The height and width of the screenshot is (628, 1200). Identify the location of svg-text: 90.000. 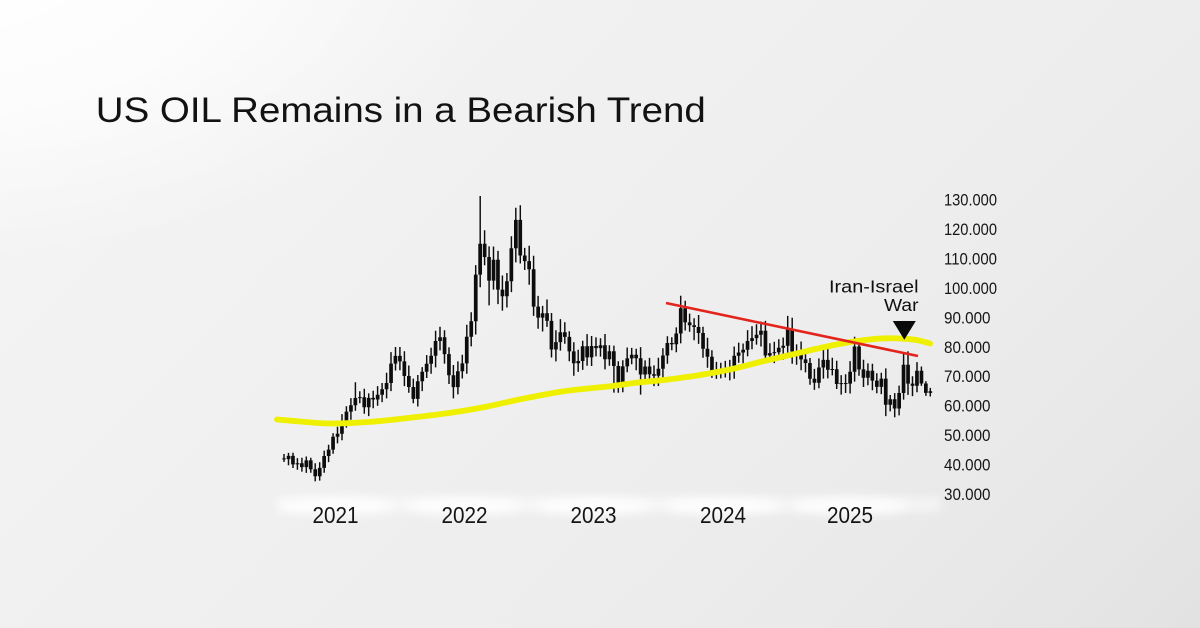
(967, 318).